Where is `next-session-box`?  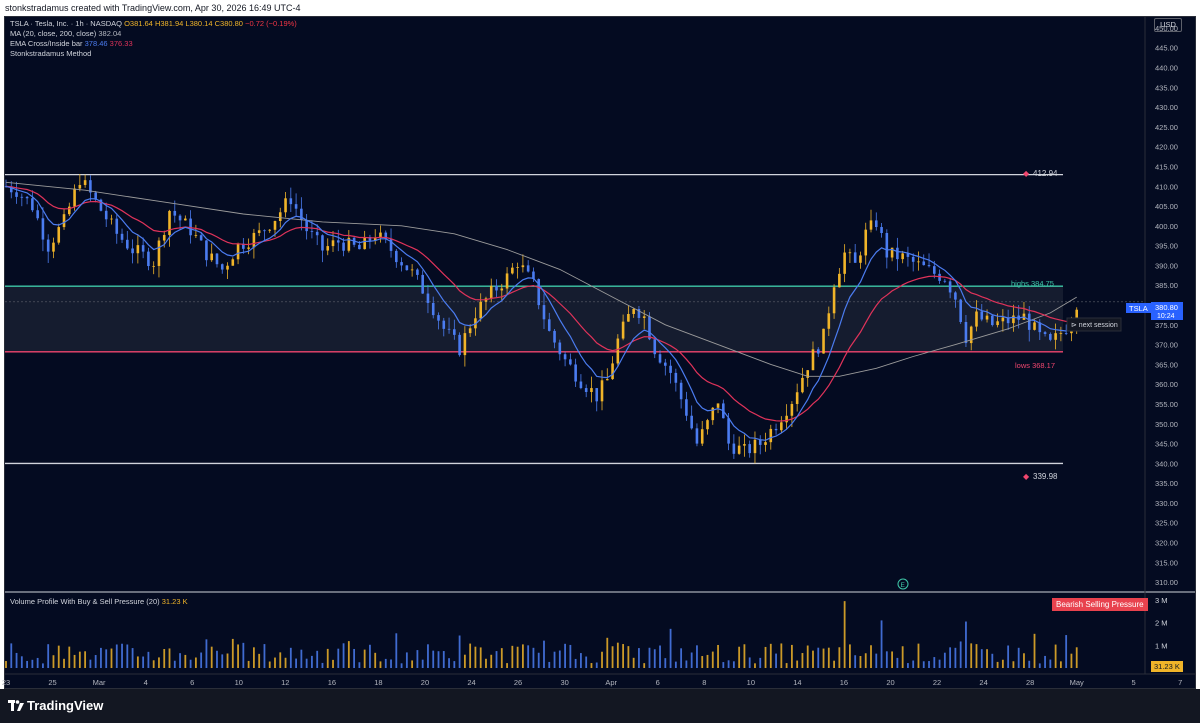 next-session-box is located at coordinates (1094, 324).